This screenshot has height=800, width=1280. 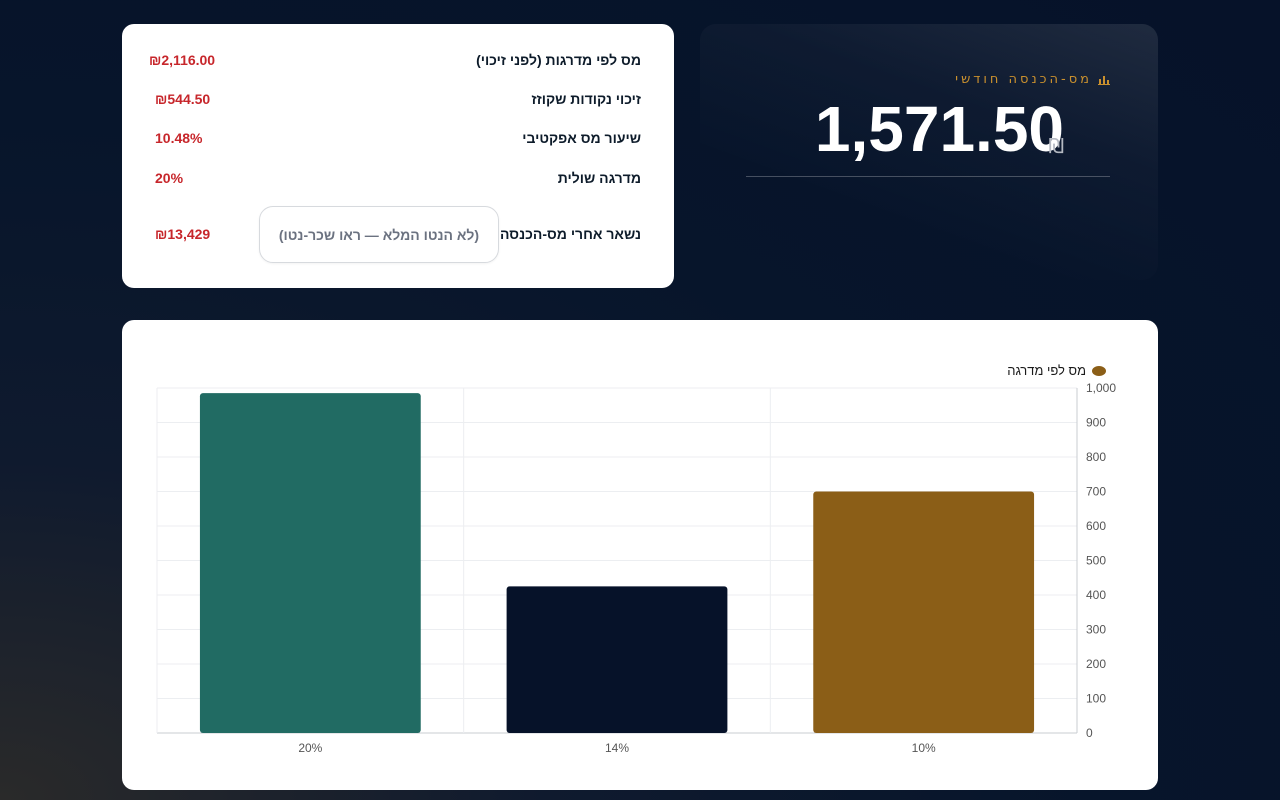 I want to click on y-tick-label: 800, so click(x=1096, y=457).